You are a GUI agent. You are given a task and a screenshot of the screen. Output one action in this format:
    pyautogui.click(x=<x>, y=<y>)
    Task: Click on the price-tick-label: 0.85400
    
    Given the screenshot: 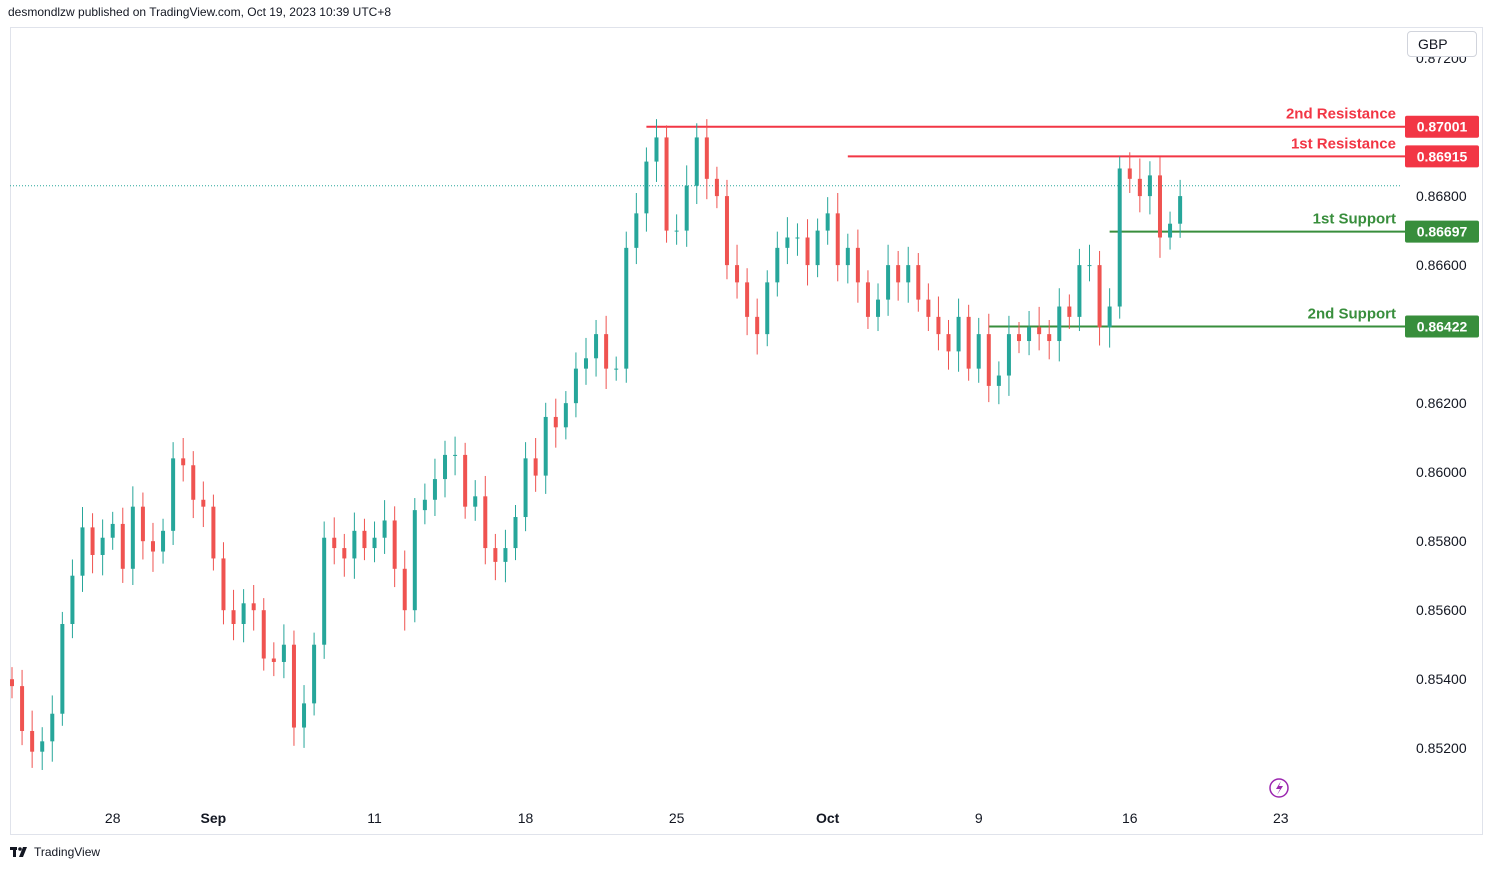 What is the action you would take?
    pyautogui.click(x=1441, y=679)
    